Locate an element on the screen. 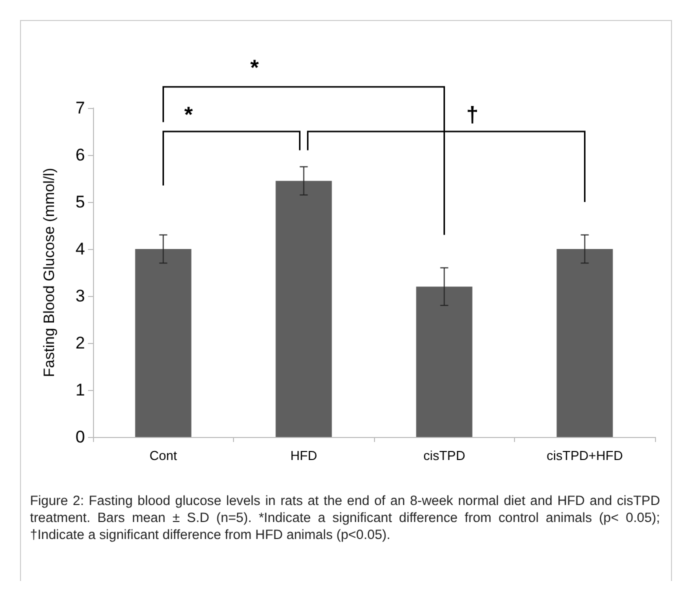 This screenshot has height=599, width=683. caption: Figure 2: Fasting blood glucose levels in rats at the end of an 8-week normal diet and HFD and cisTPD treatment. Bars mean ± S.D (n=5). *Indicate a significant difference from control animals (p< 0.05); †Indicate a significant difference from HFD animals (p<0.05). is located at coordinates (345, 517).